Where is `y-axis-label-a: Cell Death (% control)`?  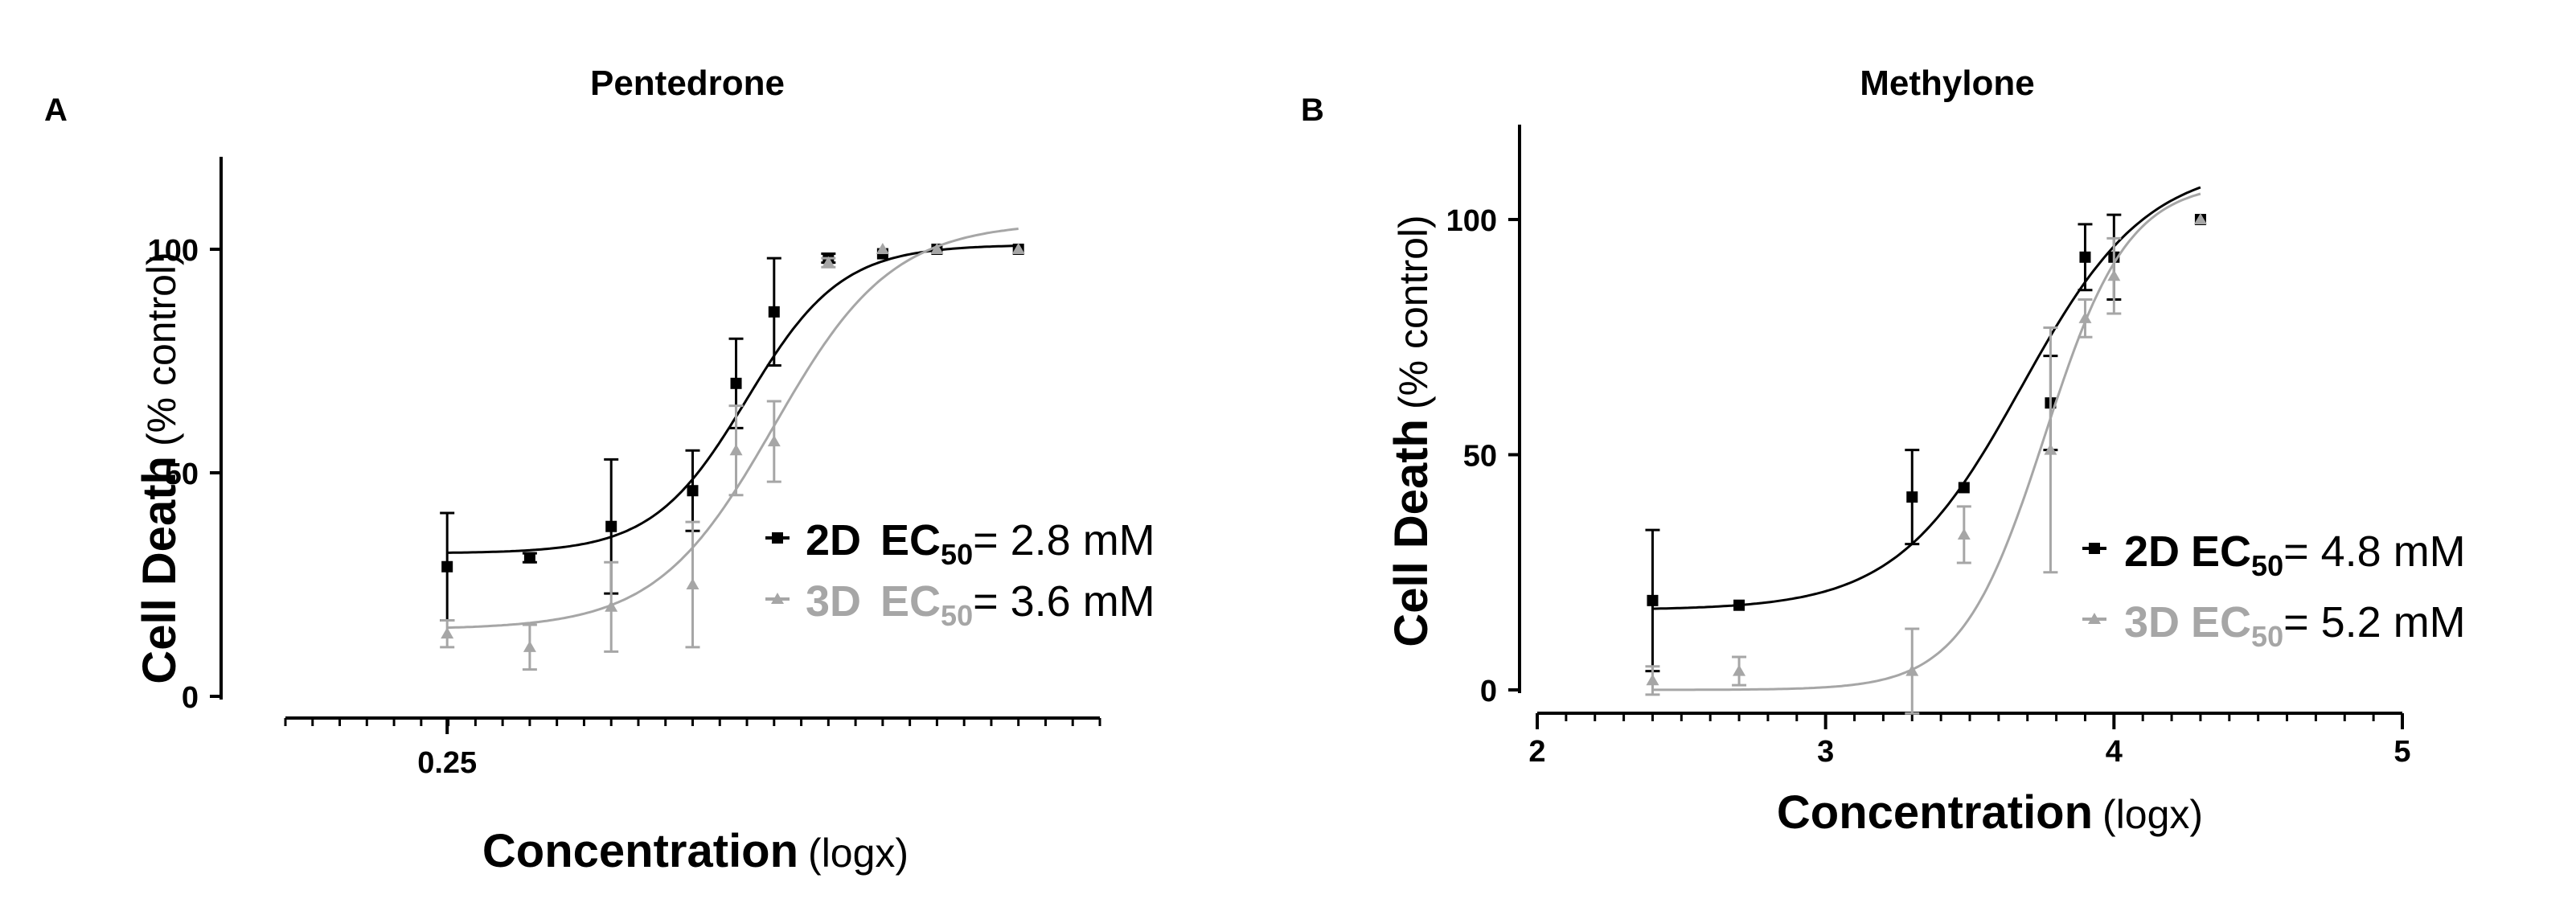
y-axis-label-a: Cell Death (% control) is located at coordinates (159, 467).